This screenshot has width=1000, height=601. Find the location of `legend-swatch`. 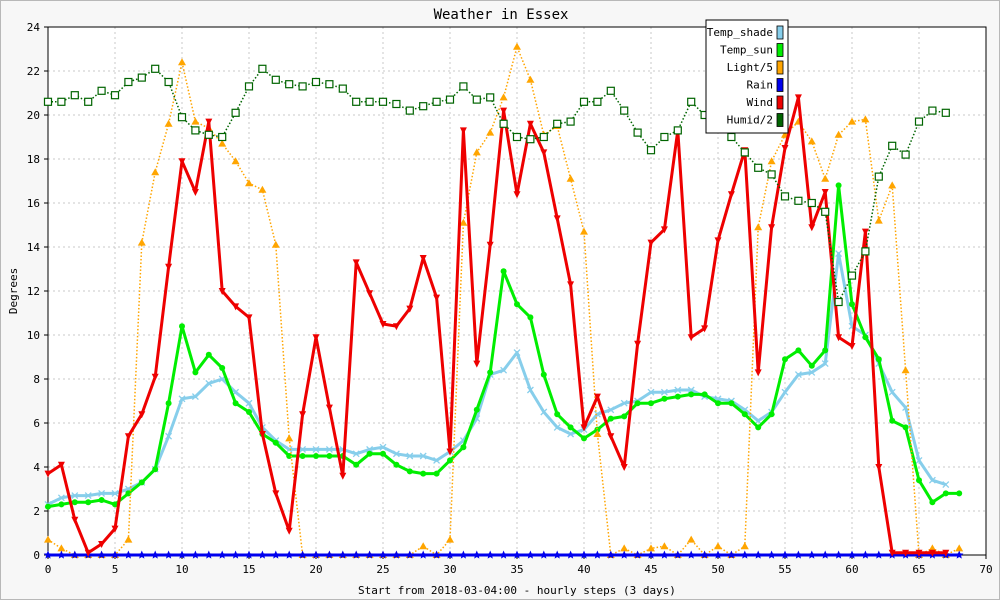

legend-swatch is located at coordinates (780, 85).